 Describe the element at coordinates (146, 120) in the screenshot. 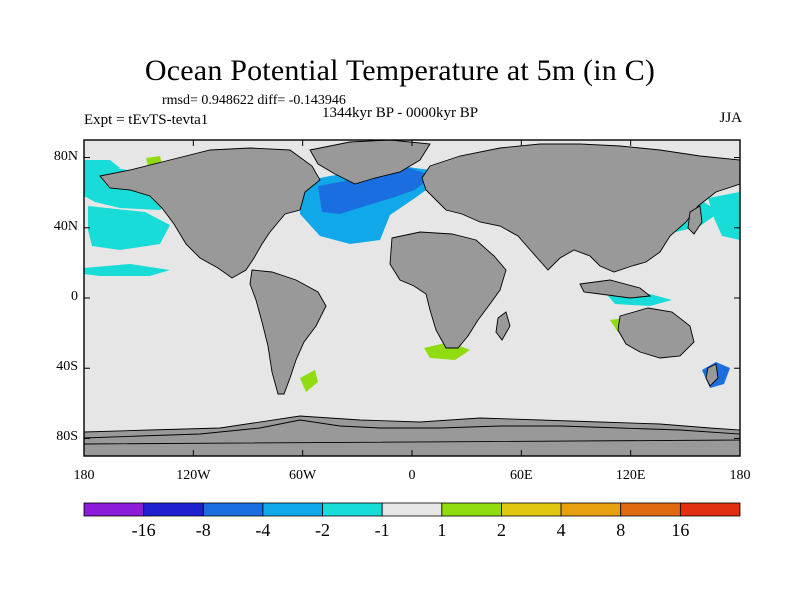

I see `experiment-label: Expt = tEvTS-tevta1` at that location.